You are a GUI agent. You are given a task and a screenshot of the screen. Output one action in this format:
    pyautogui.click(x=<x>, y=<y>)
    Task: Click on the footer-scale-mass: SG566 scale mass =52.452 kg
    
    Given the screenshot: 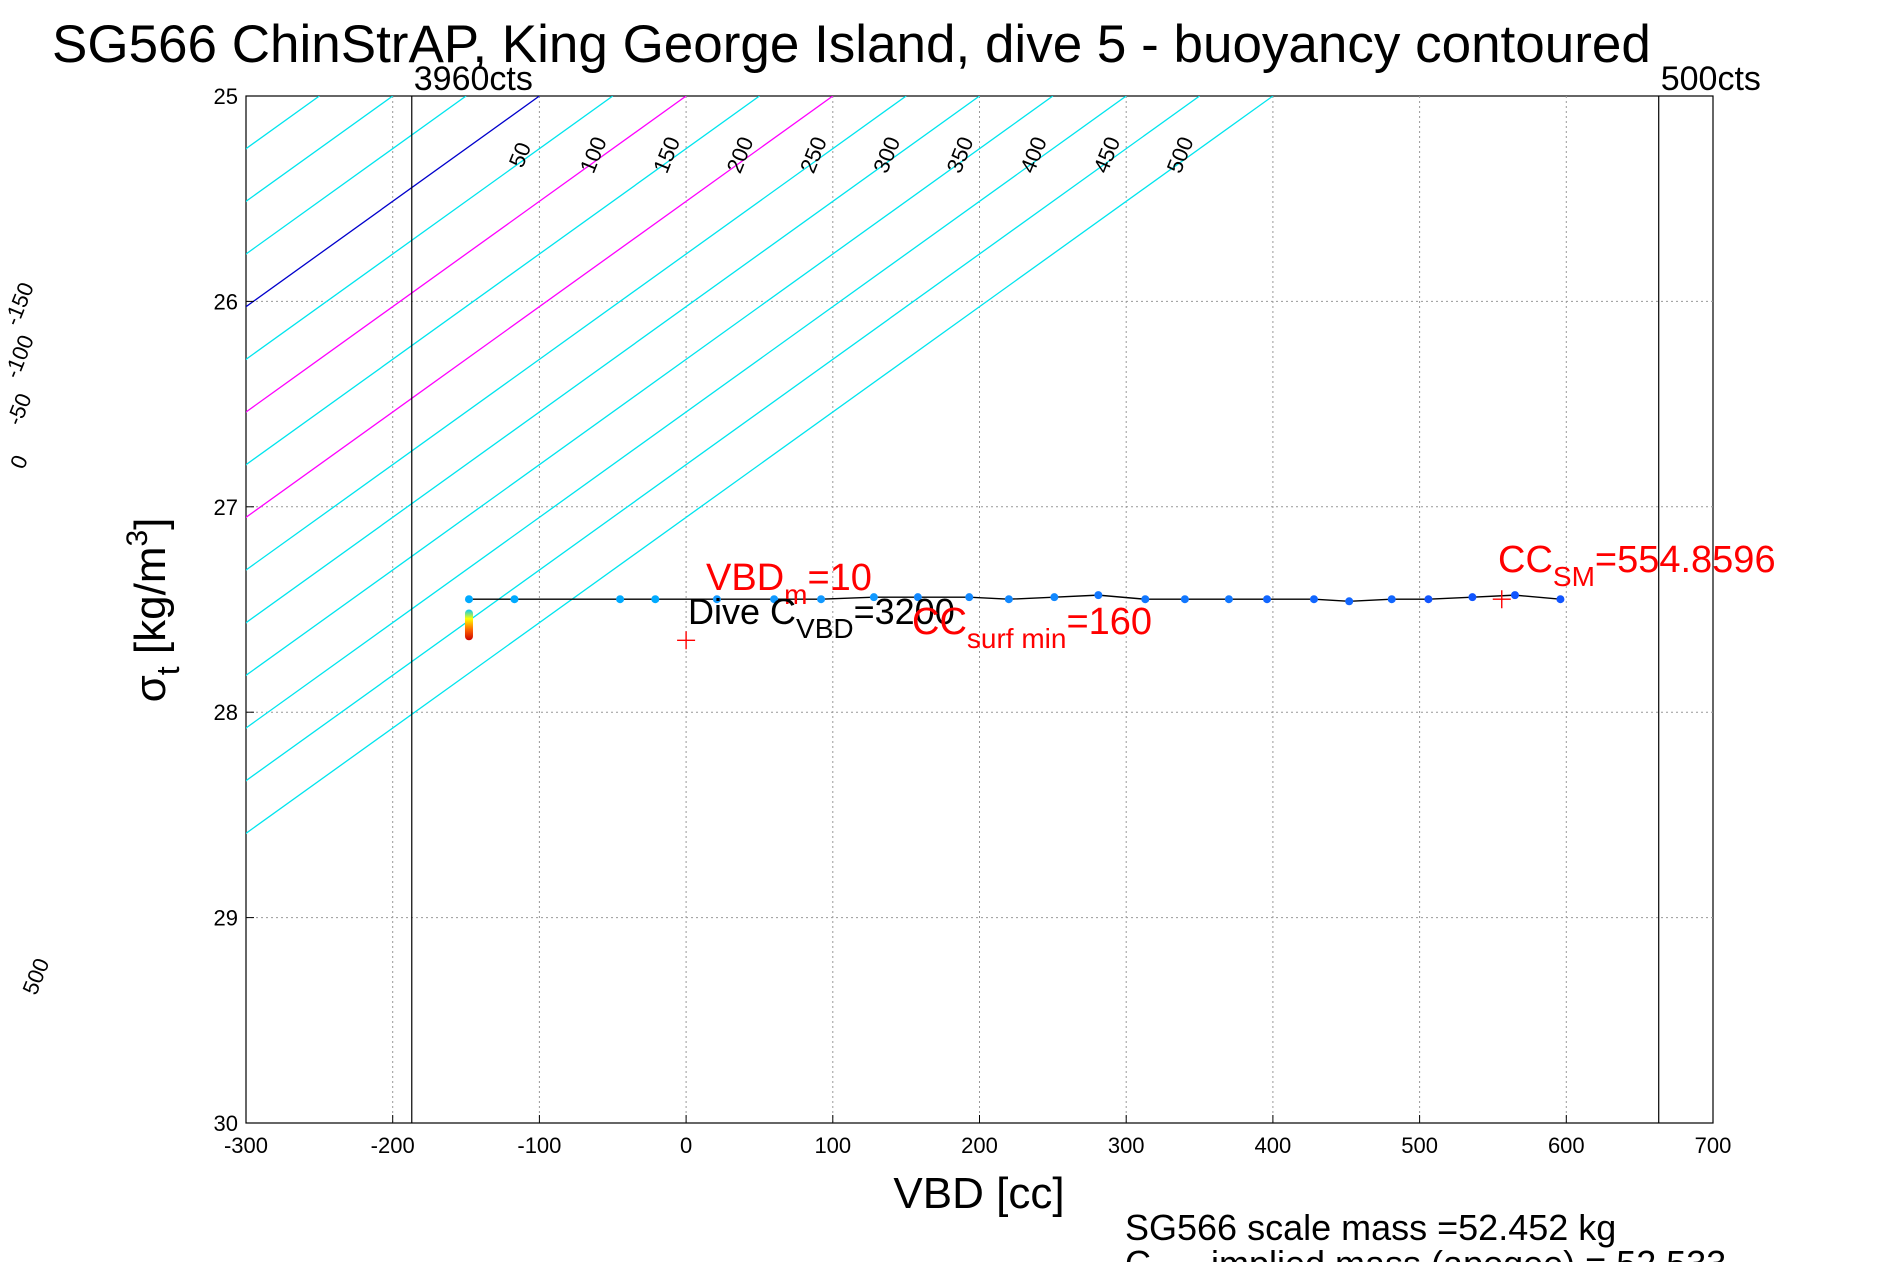 What is the action you would take?
    pyautogui.click(x=1370, y=1227)
    